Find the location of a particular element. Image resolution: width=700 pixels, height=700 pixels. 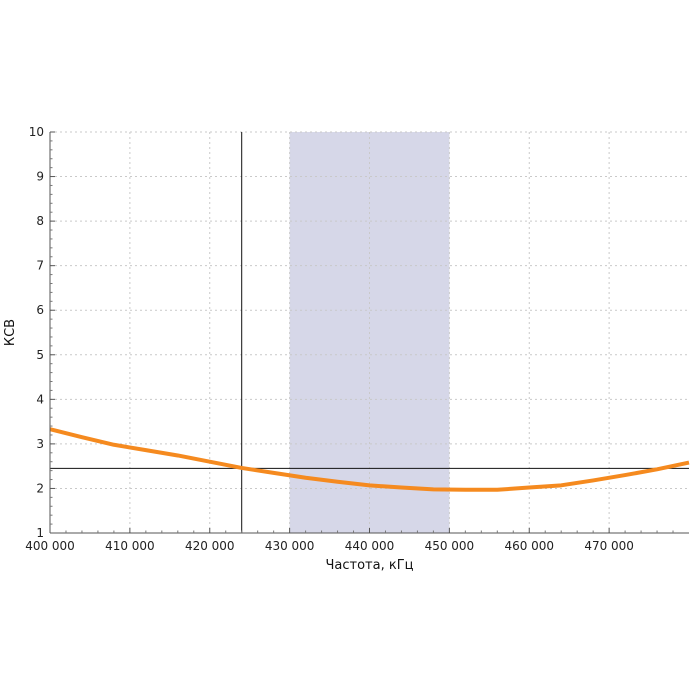

x-tick-label: 430 000 is located at coordinates (290, 546).